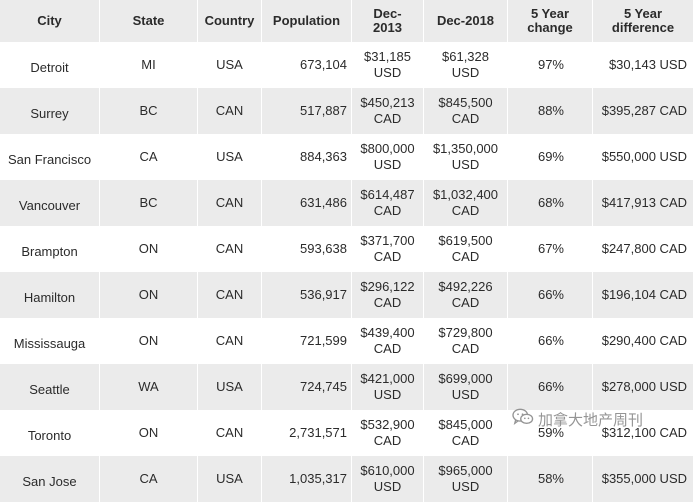 The image size is (693, 502). I want to click on cell-5-year-change: 68%, so click(550, 203).